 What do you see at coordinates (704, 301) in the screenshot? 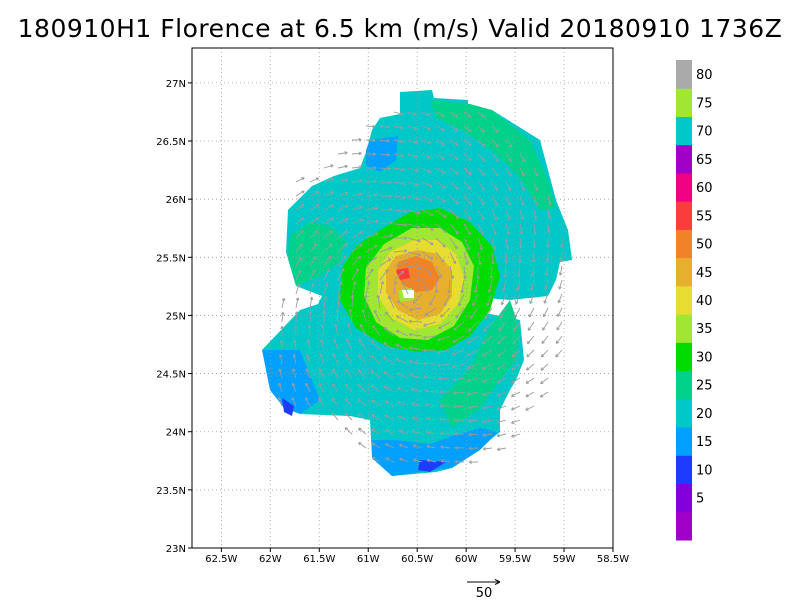
I see `colorbar-label: 40` at bounding box center [704, 301].